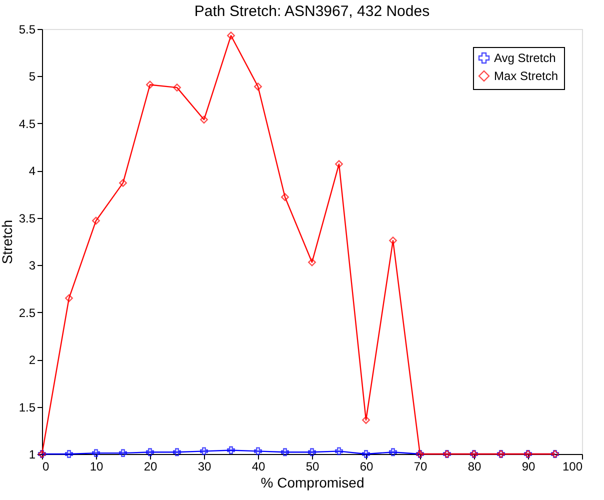 This screenshot has width=604, height=500. I want to click on x-tick-label: 100, so click(572, 467).